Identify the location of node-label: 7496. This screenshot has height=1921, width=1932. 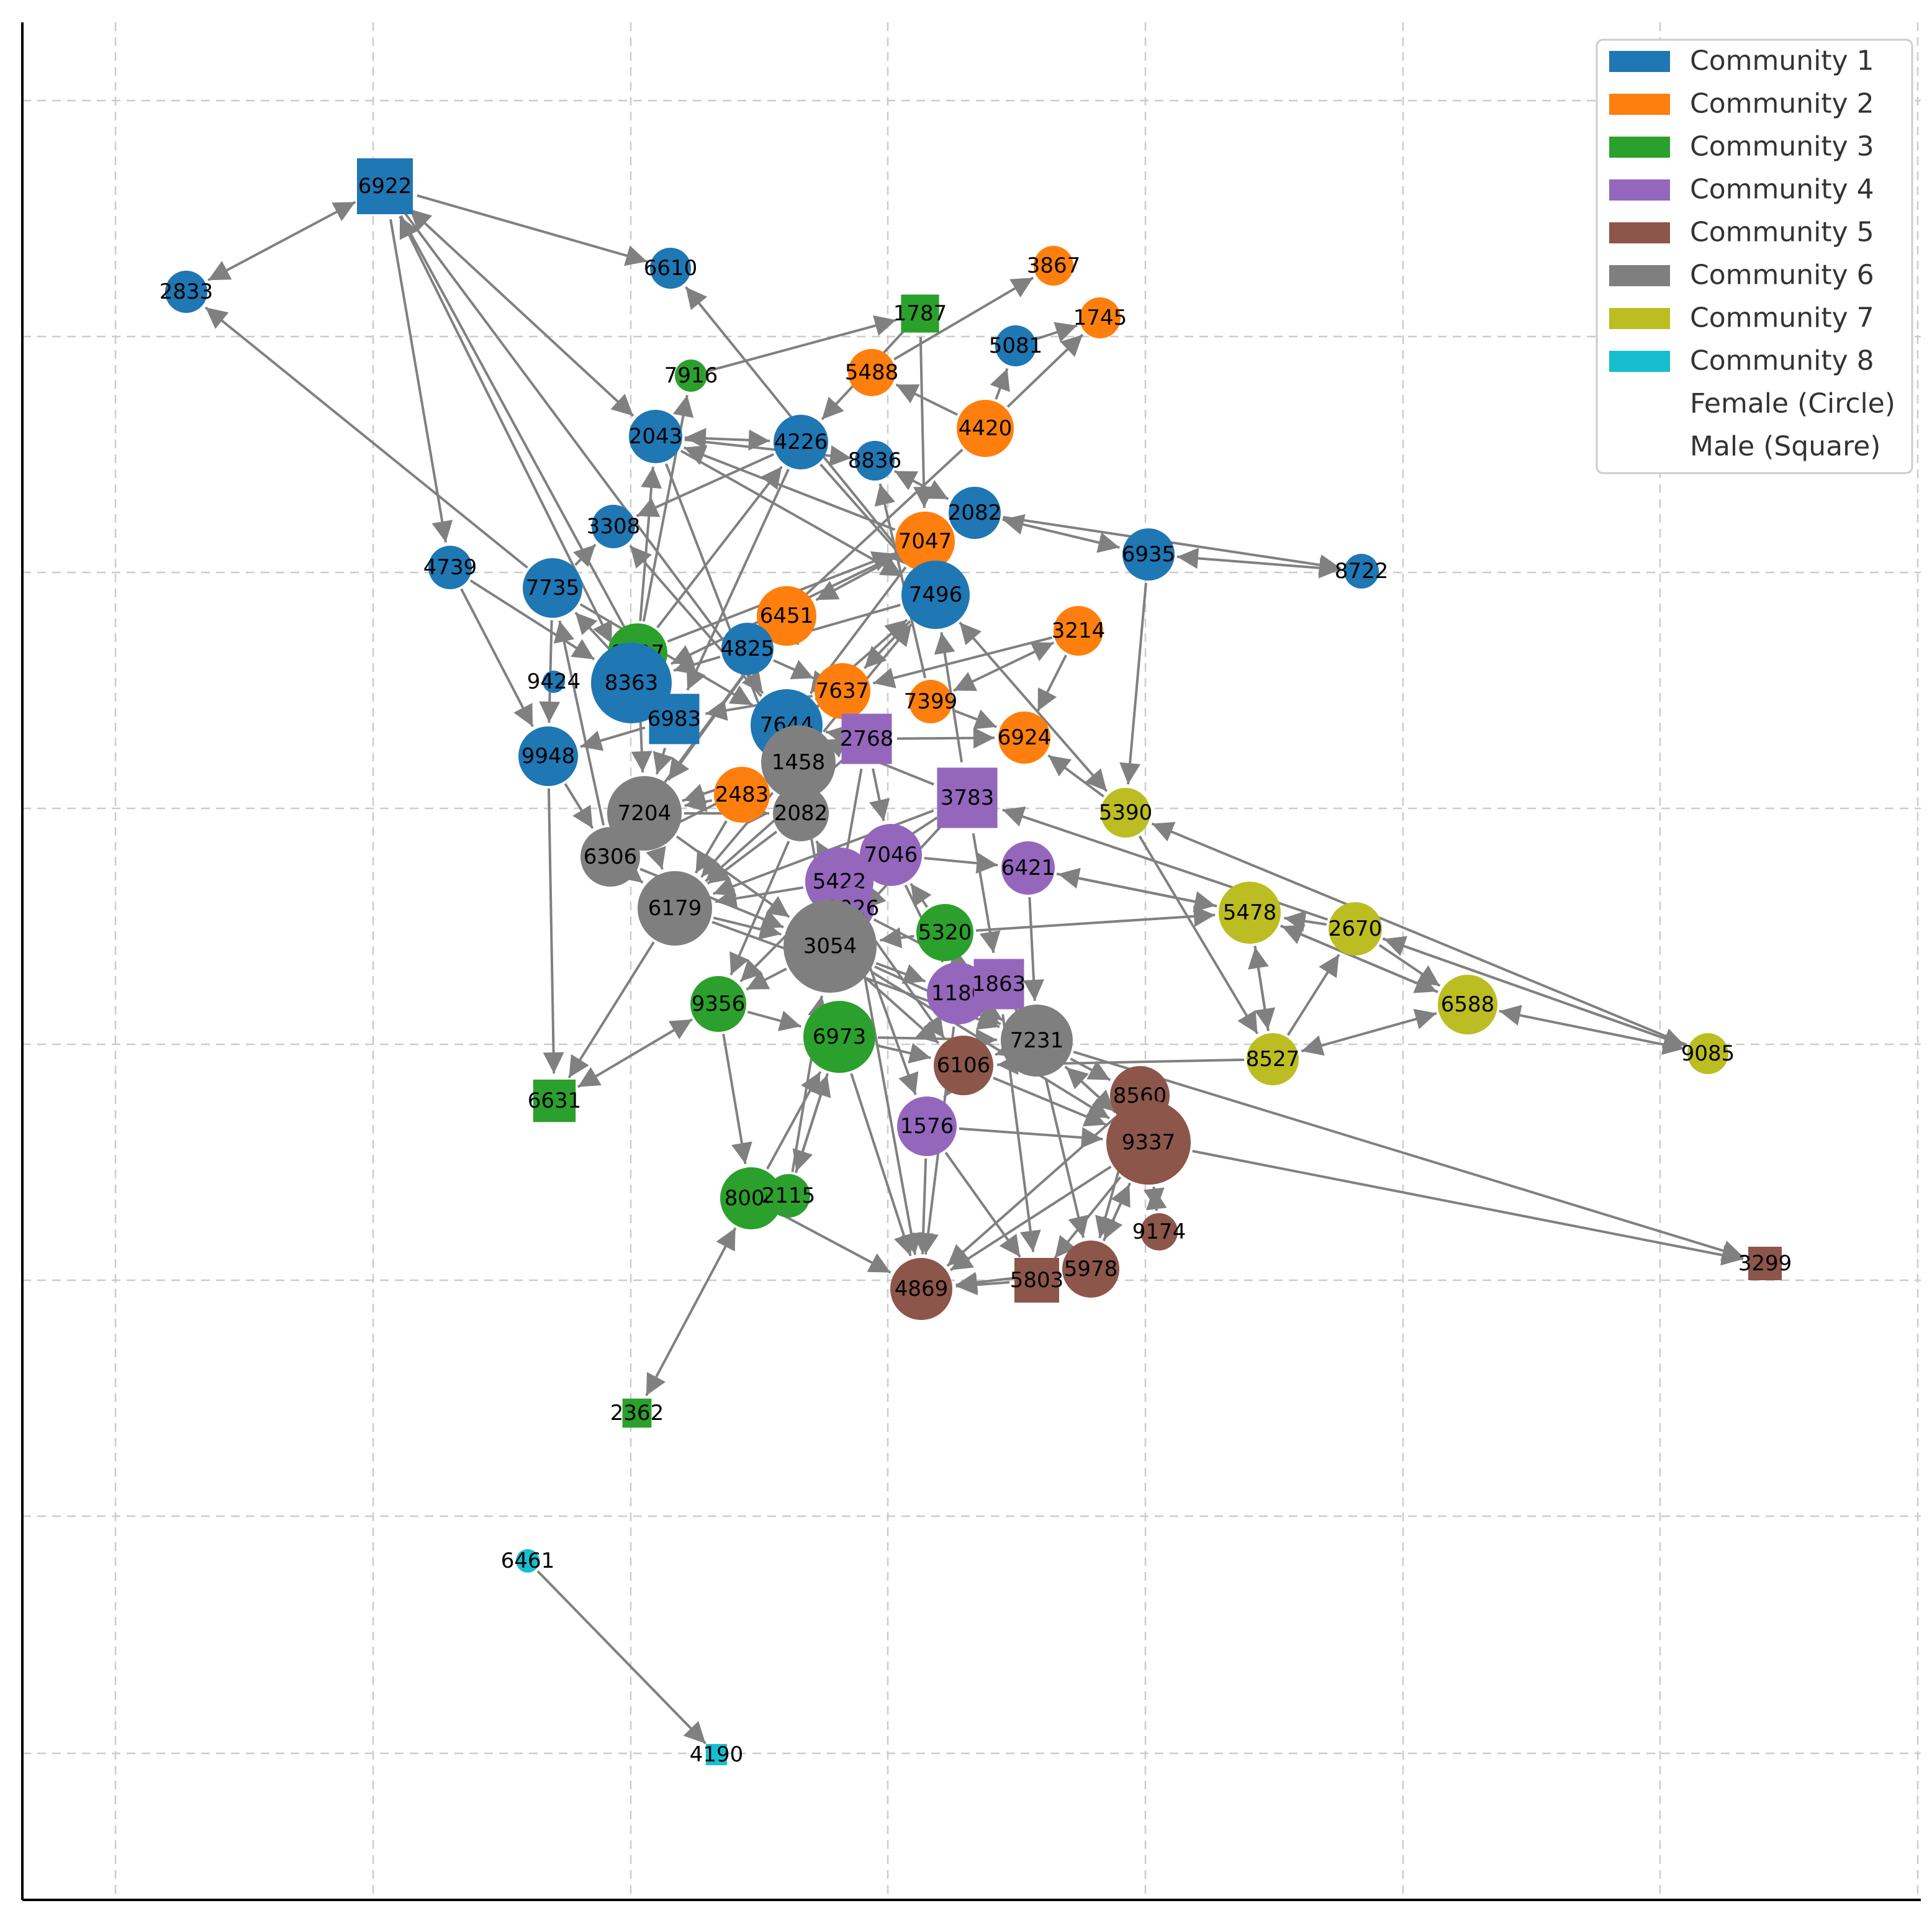
(936, 594).